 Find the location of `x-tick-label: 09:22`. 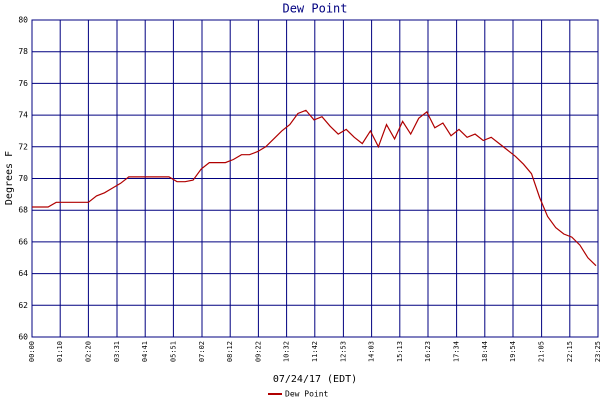

x-tick-label: 09:22 is located at coordinates (258, 351).